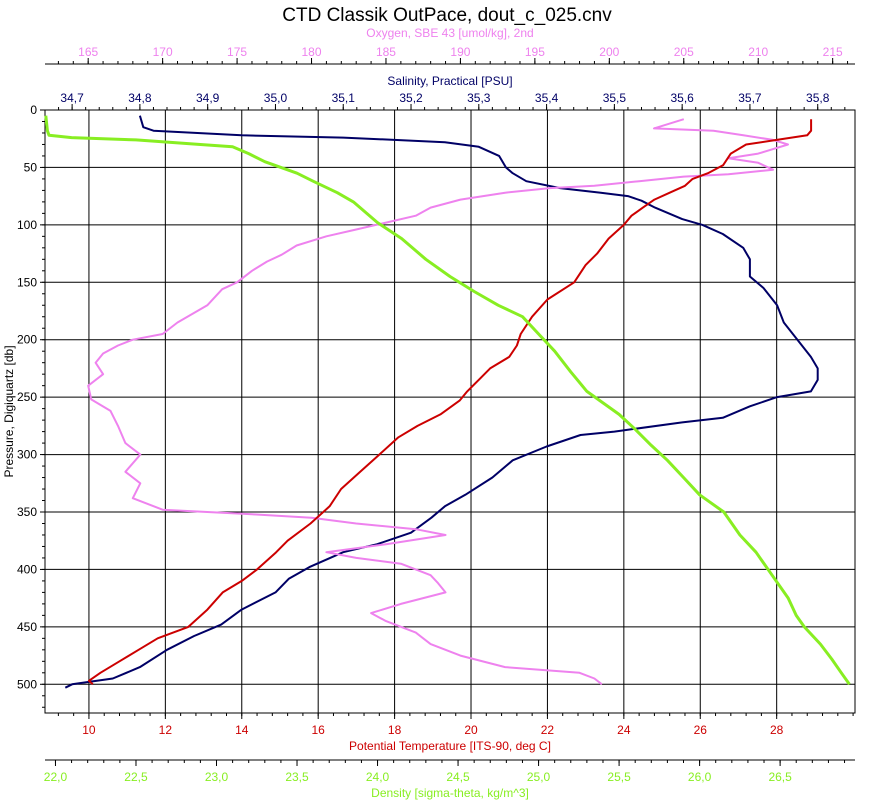 The image size is (880, 802). I want to click on x-tick-label-oxygen: 210, so click(758, 52).